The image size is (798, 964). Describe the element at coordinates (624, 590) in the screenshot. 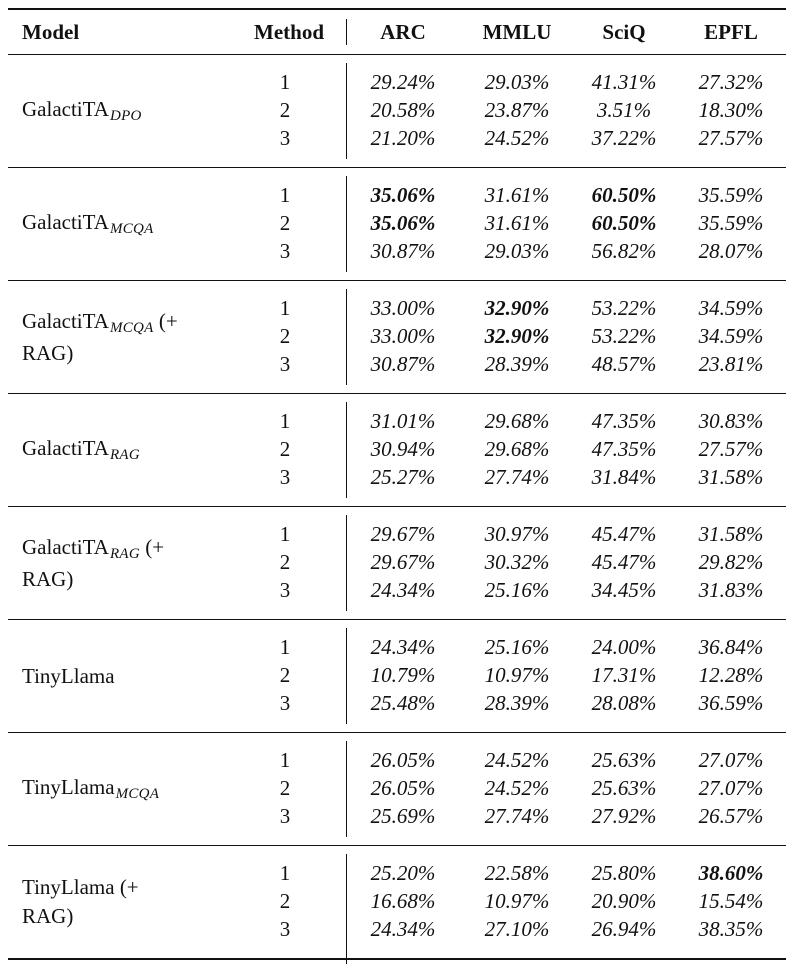

I see `sciq-score-cell: 34.45%` at that location.